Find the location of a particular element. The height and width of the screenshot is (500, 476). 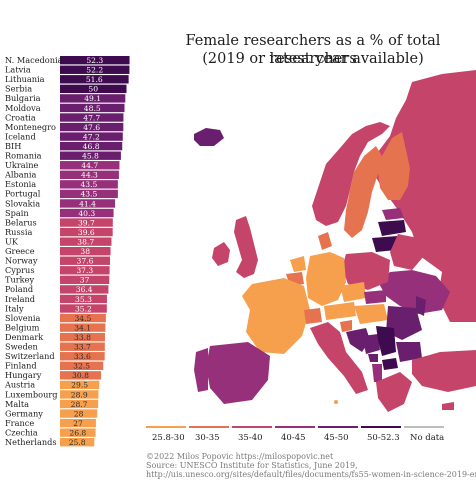

bar-value-label: 32.5 is located at coordinates (81, 366).